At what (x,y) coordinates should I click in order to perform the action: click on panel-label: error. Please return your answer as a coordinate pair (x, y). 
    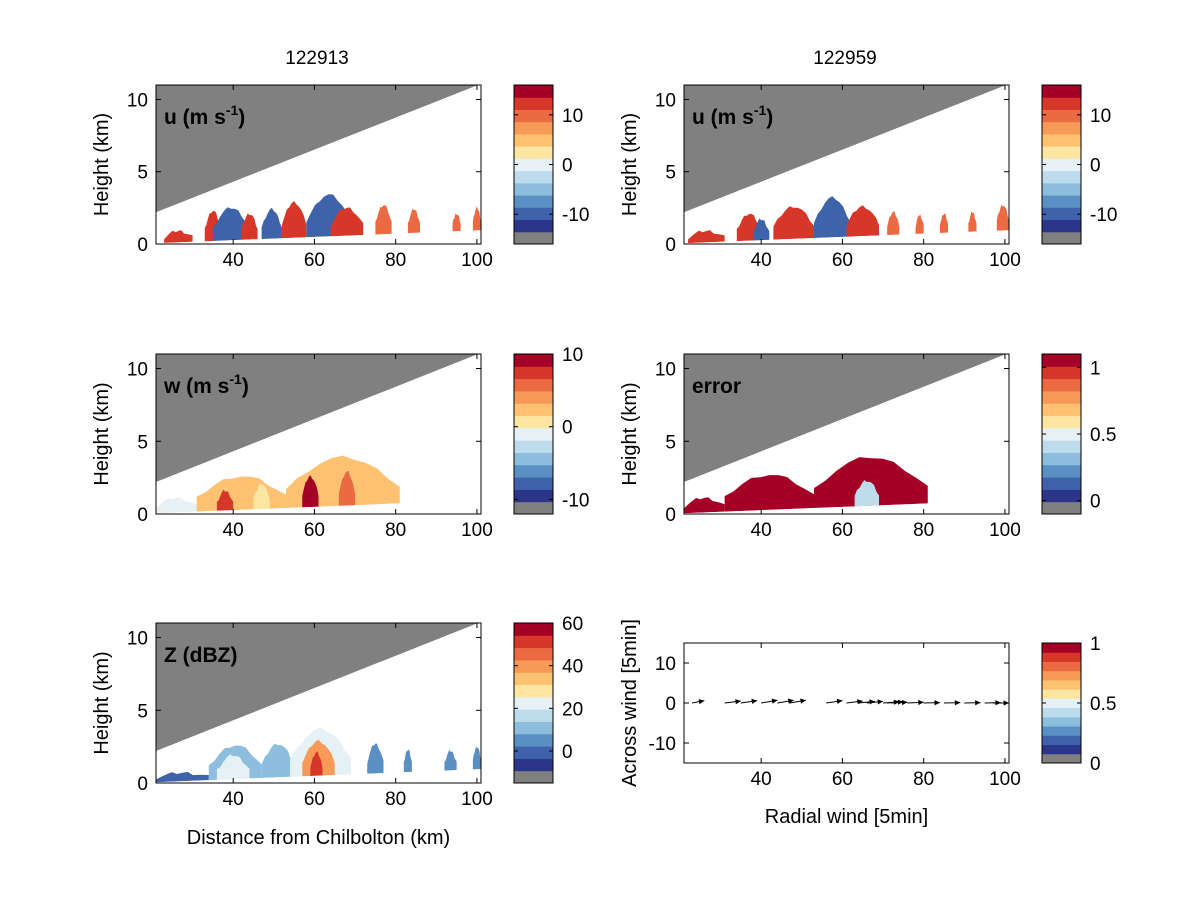
    Looking at the image, I should click on (716, 386).